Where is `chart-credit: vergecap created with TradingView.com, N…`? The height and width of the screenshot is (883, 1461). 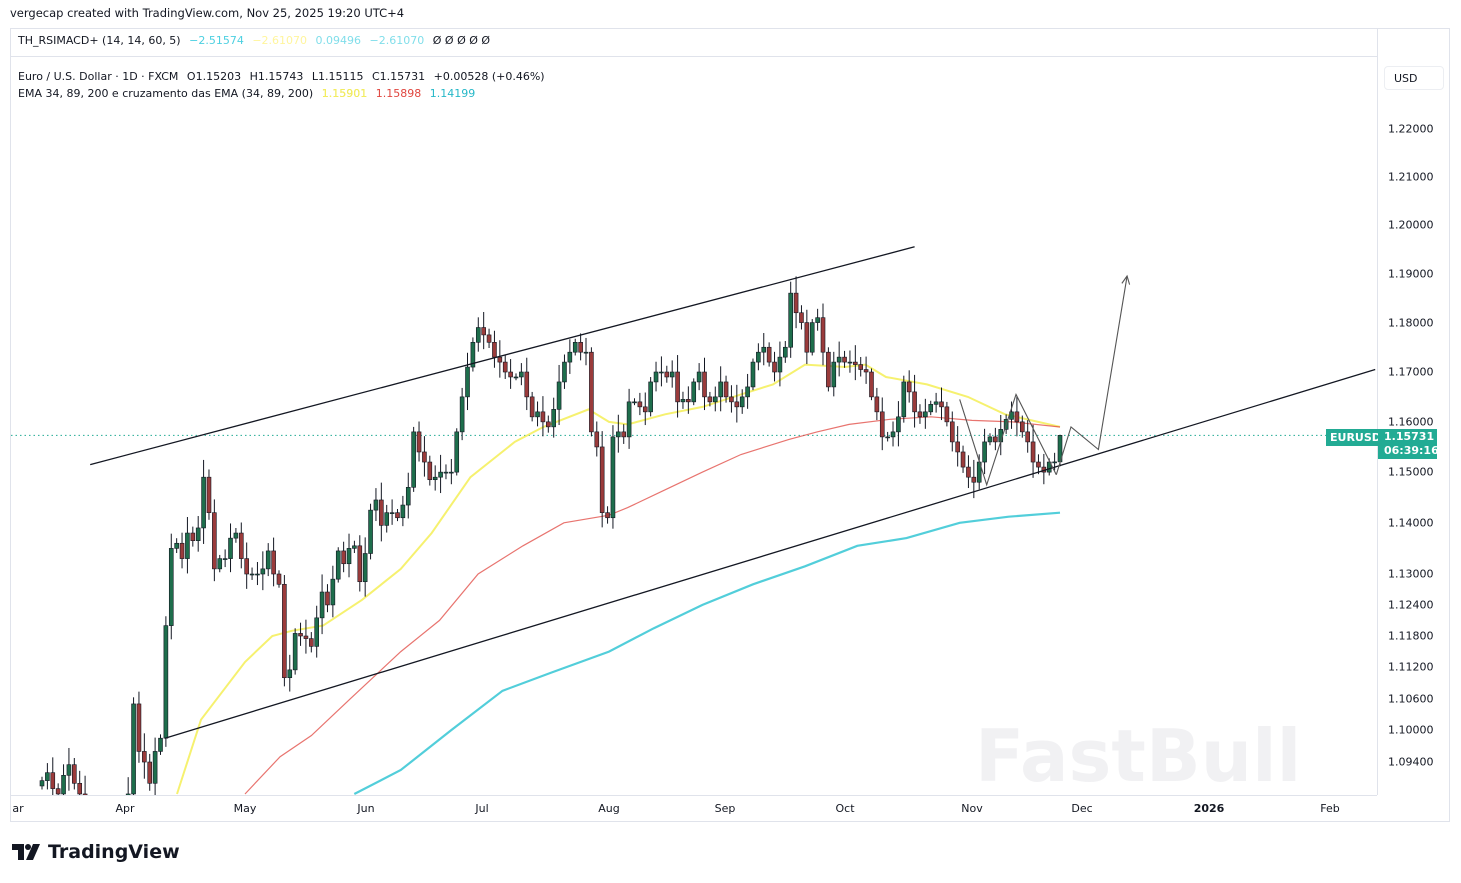
chart-credit: vergecap created with TradingView.com, N… is located at coordinates (207, 13).